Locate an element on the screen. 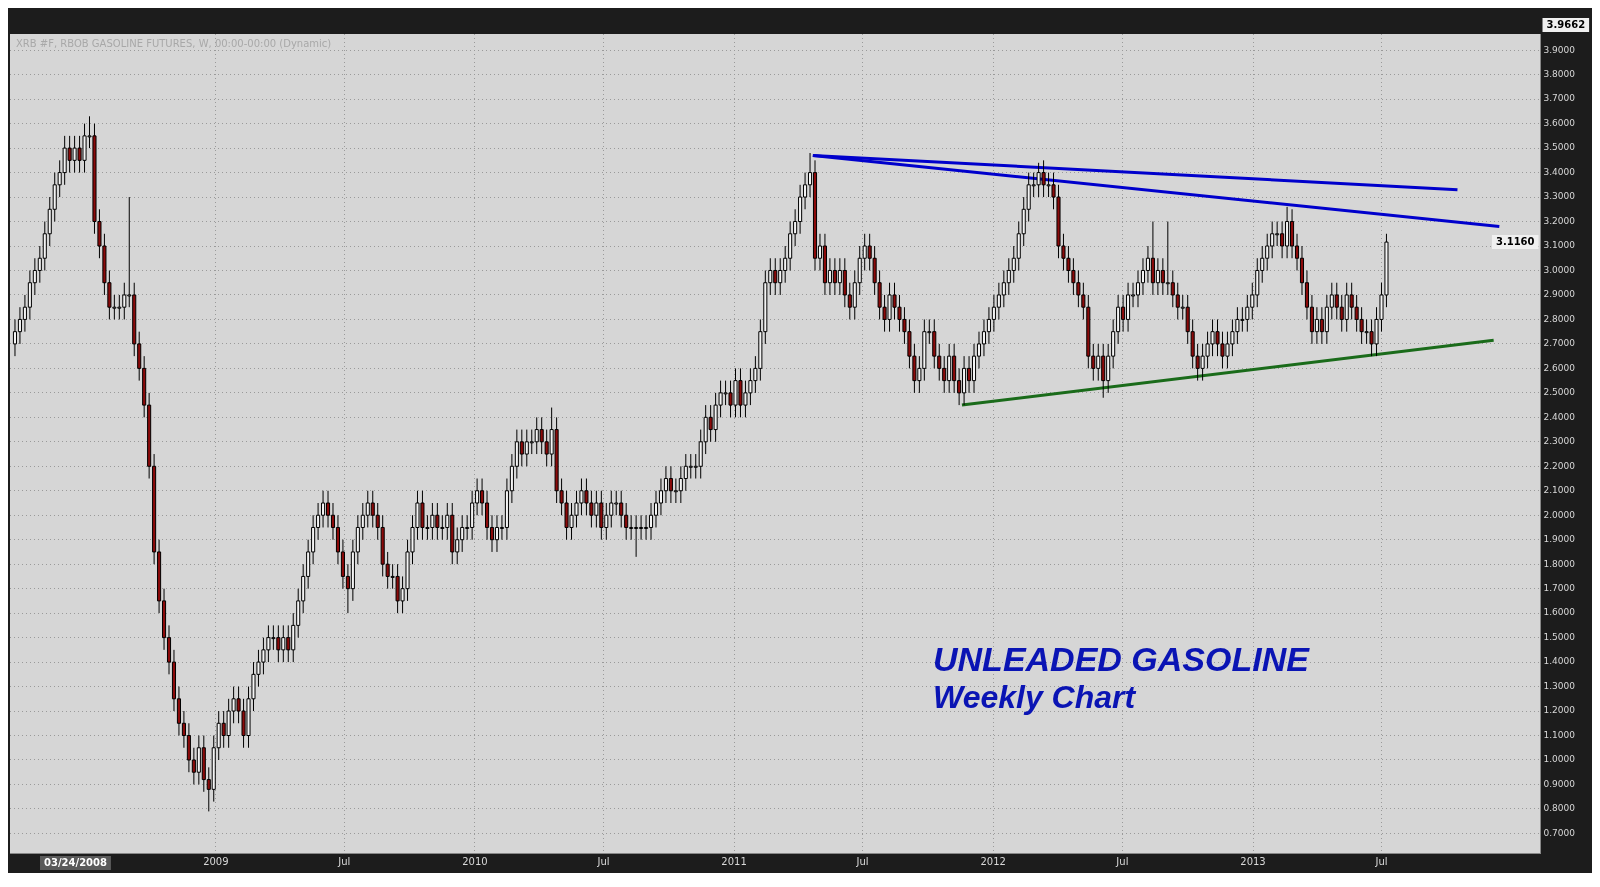 The image size is (1600, 887). y-tick-label: 1.4000 is located at coordinates (1559, 661).